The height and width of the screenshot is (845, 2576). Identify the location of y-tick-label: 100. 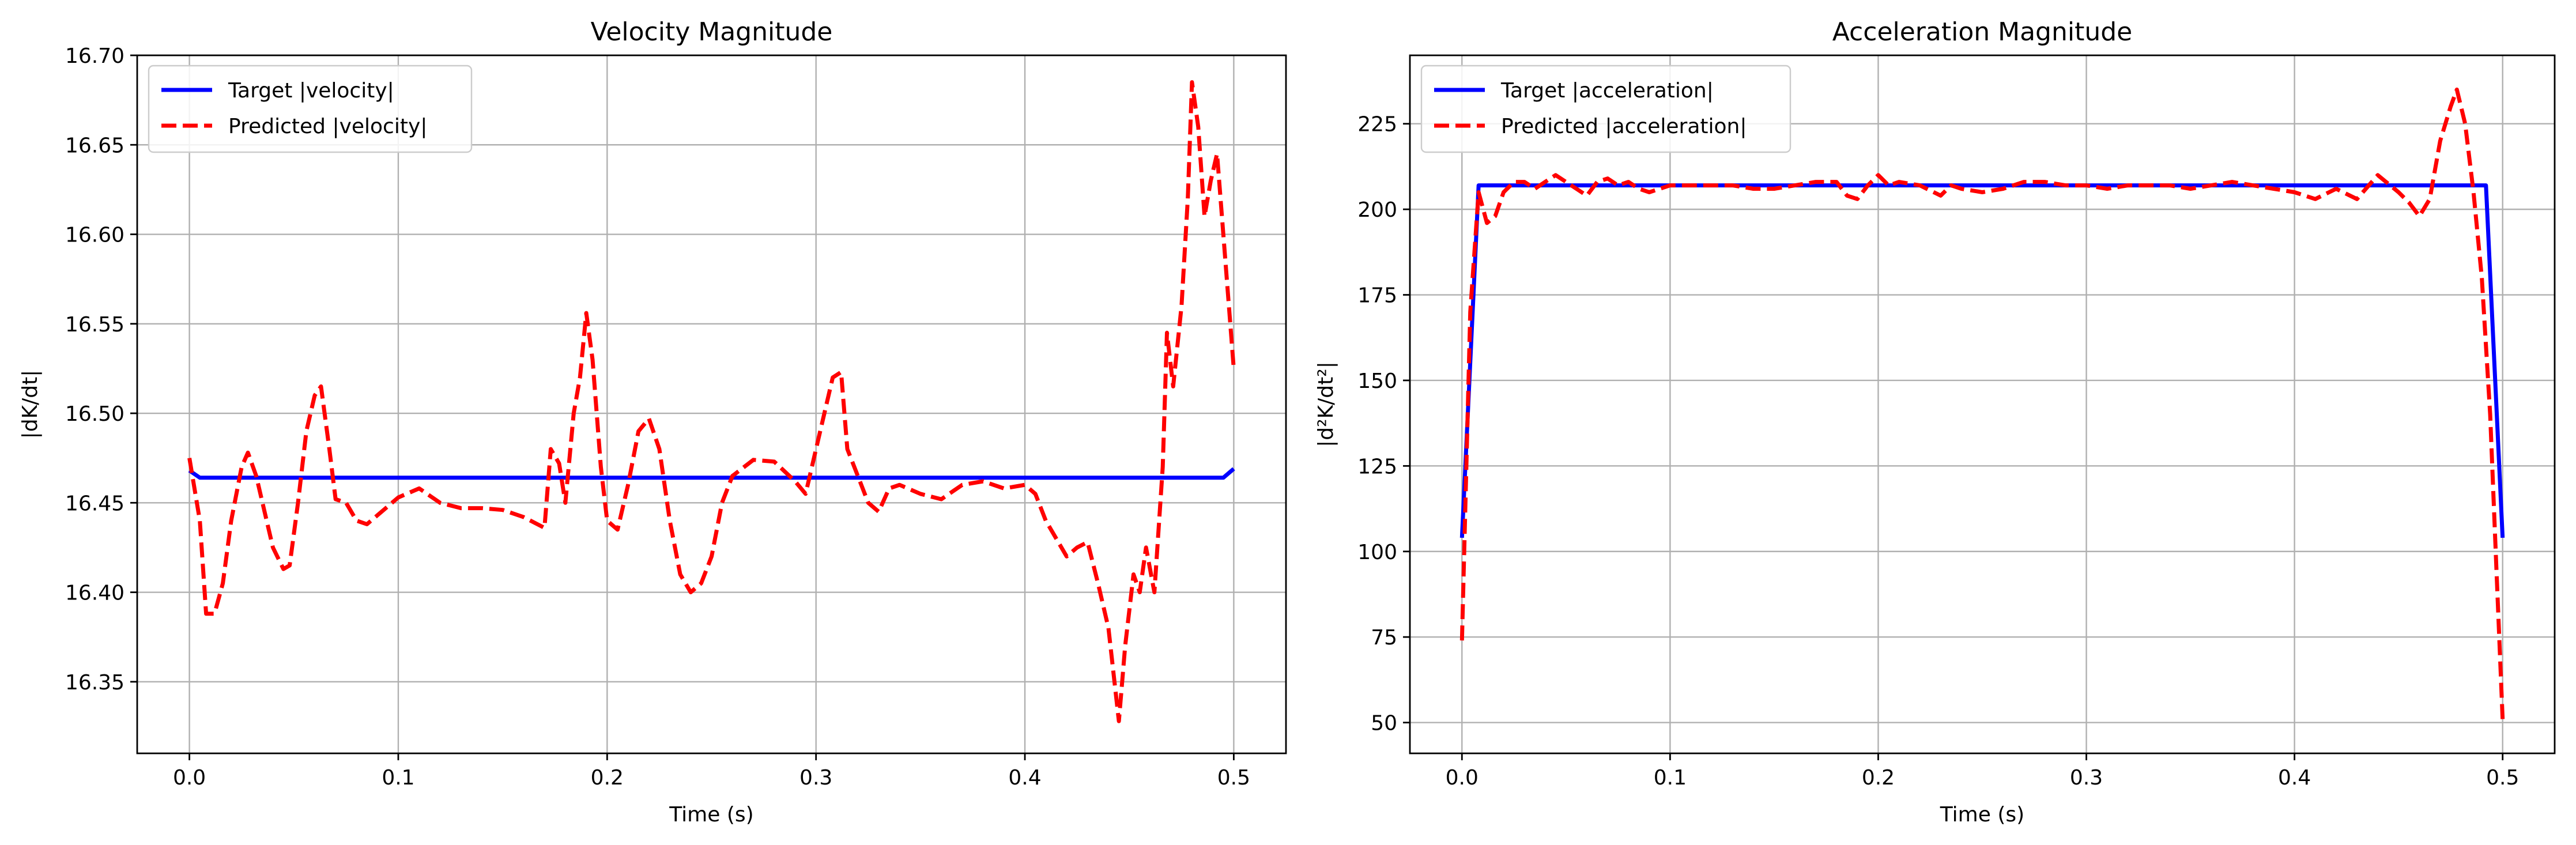
(1377, 553).